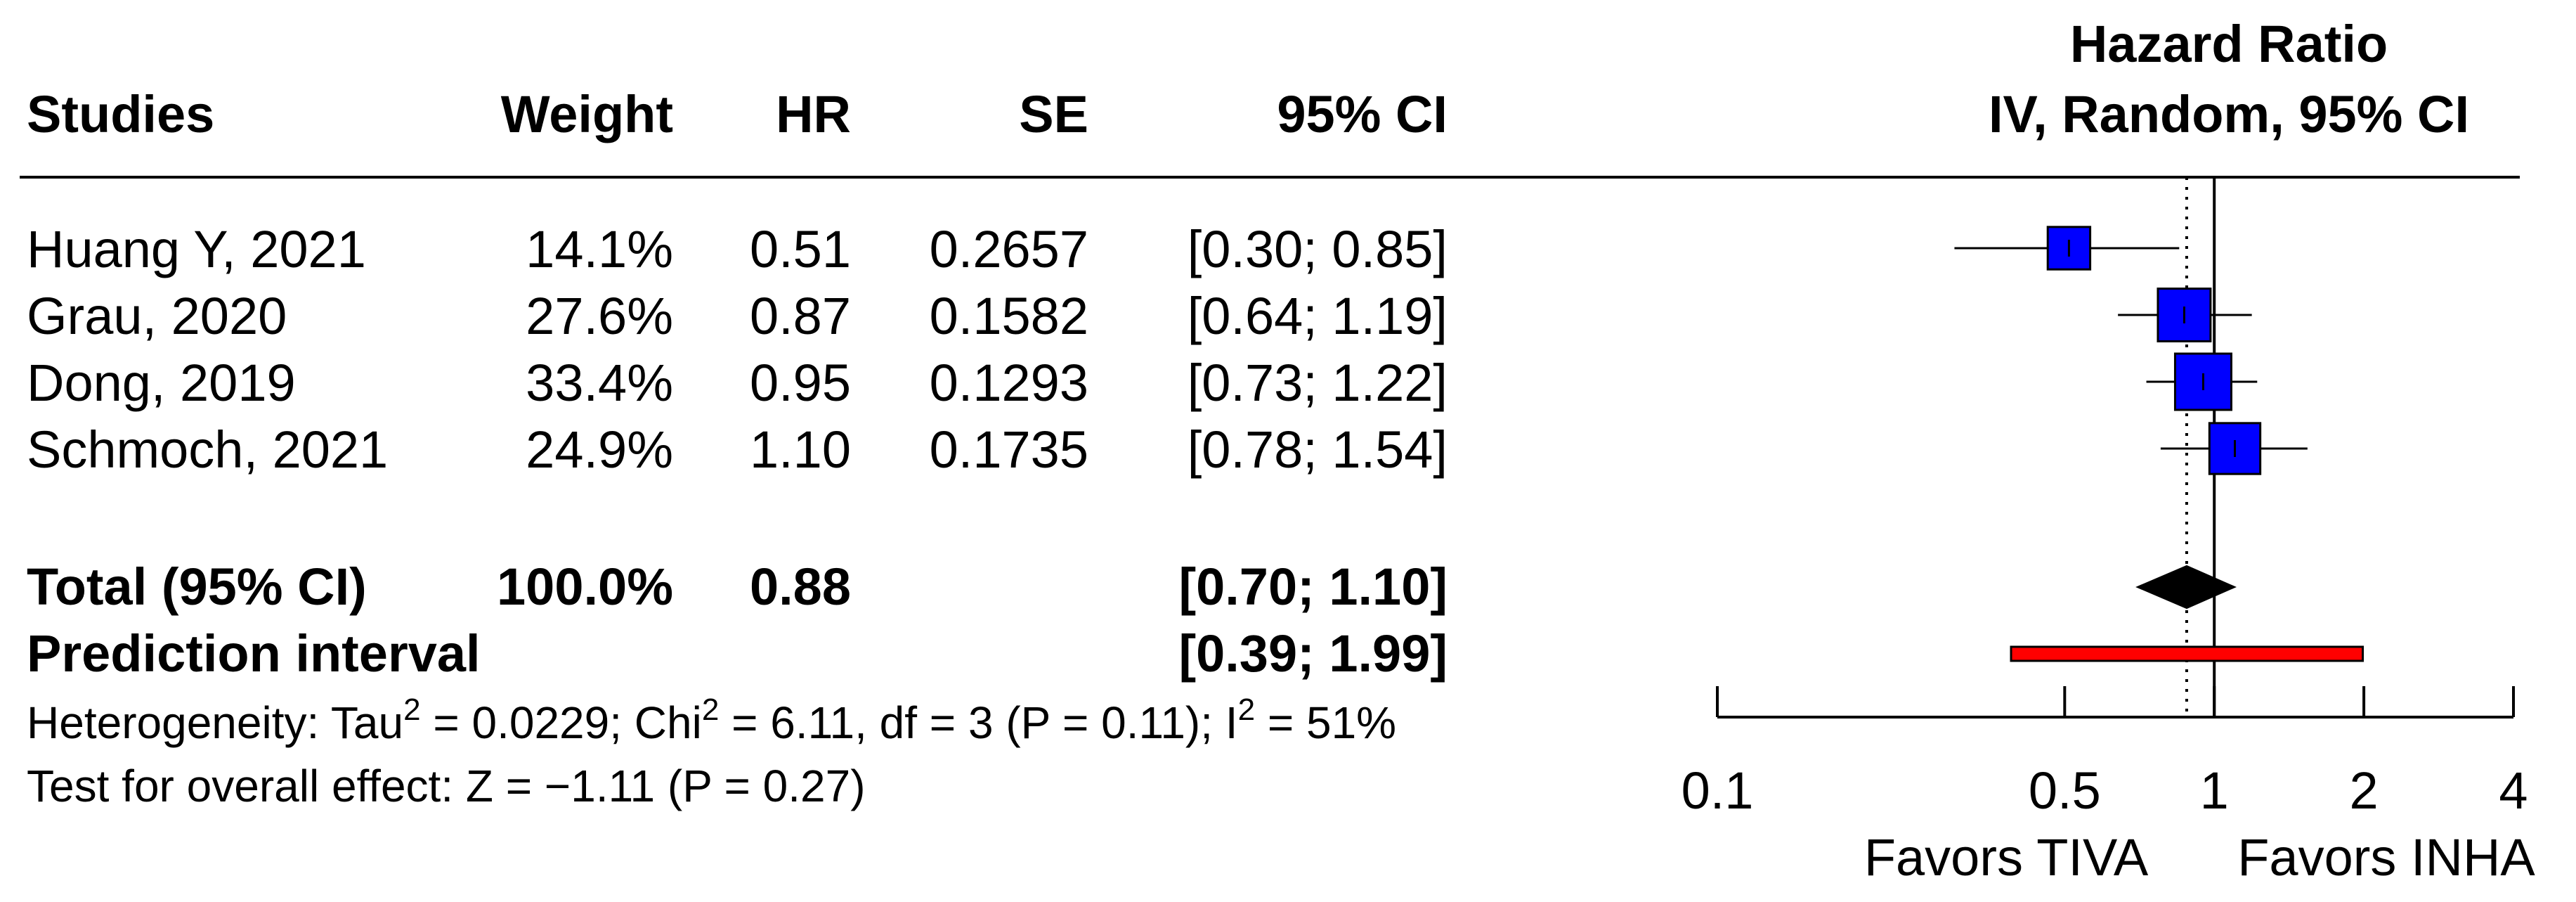 The width and height of the screenshot is (2576, 902). What do you see at coordinates (2364, 791) in the screenshot?
I see `axis-tick-label: 2` at bounding box center [2364, 791].